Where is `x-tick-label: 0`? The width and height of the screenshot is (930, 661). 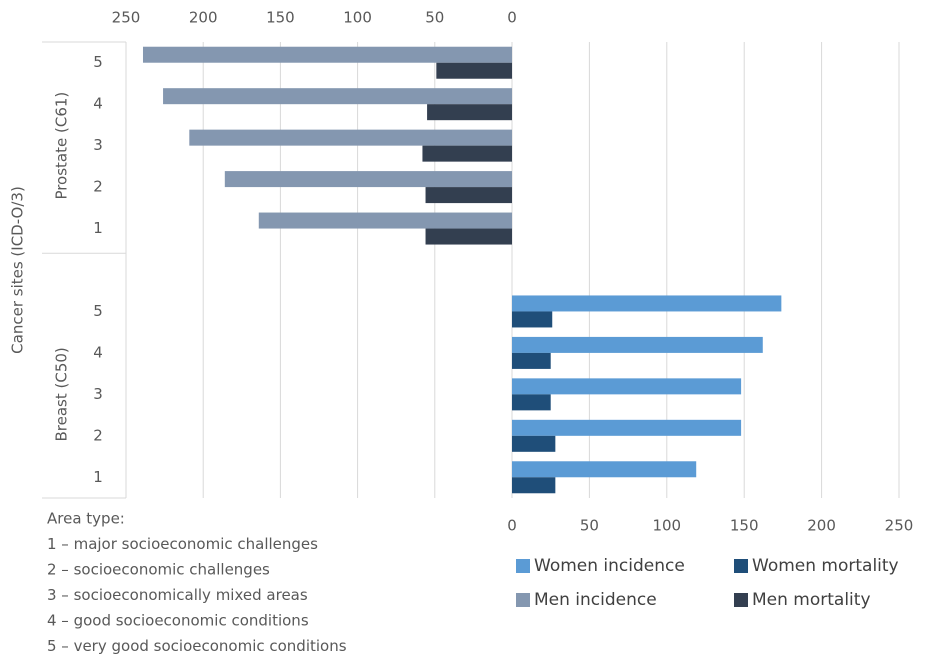
x-tick-label: 0 is located at coordinates (512, 526).